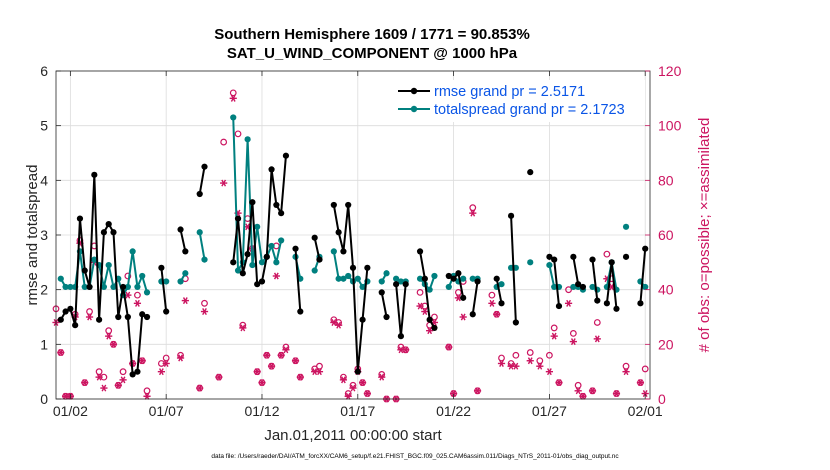  What do you see at coordinates (44, 71) in the screenshot?
I see `y-left-tick-label: 6` at bounding box center [44, 71].